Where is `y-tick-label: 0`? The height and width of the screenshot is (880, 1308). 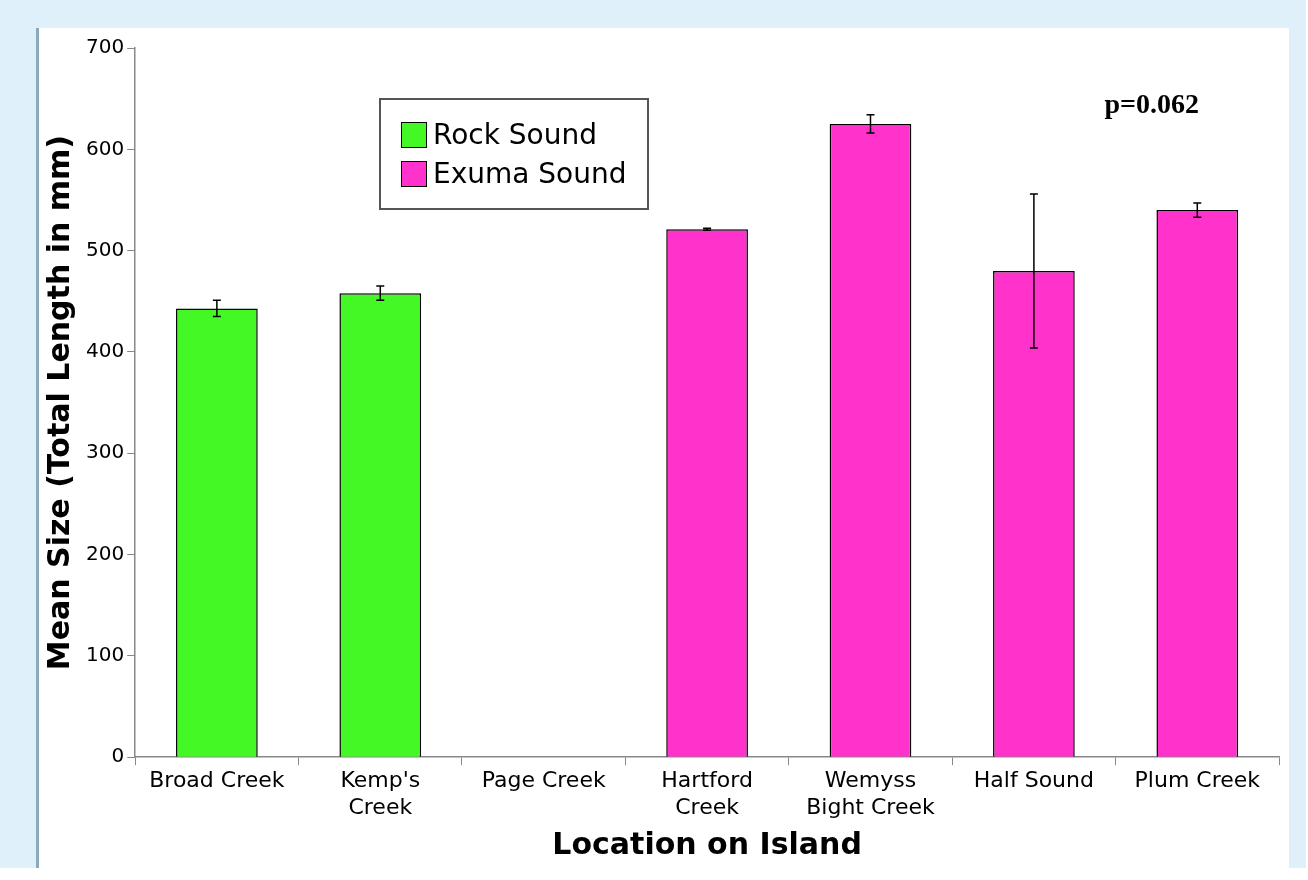
y-tick-label: 0 is located at coordinates (118, 755).